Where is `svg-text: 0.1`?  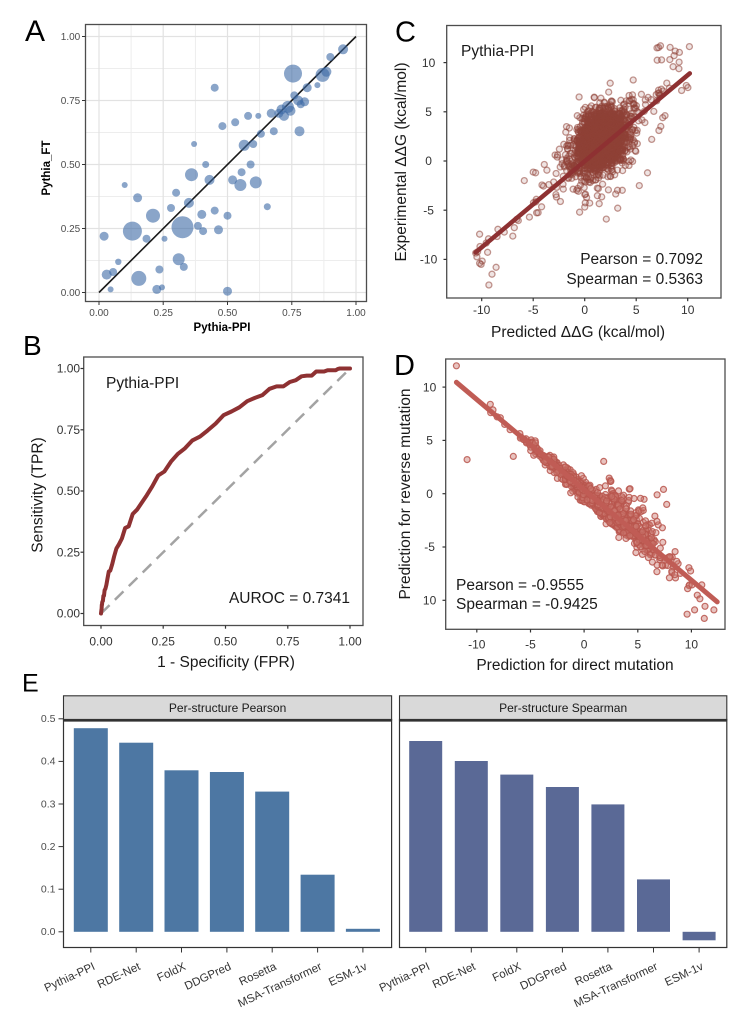
svg-text: 0.1 is located at coordinates (48, 890).